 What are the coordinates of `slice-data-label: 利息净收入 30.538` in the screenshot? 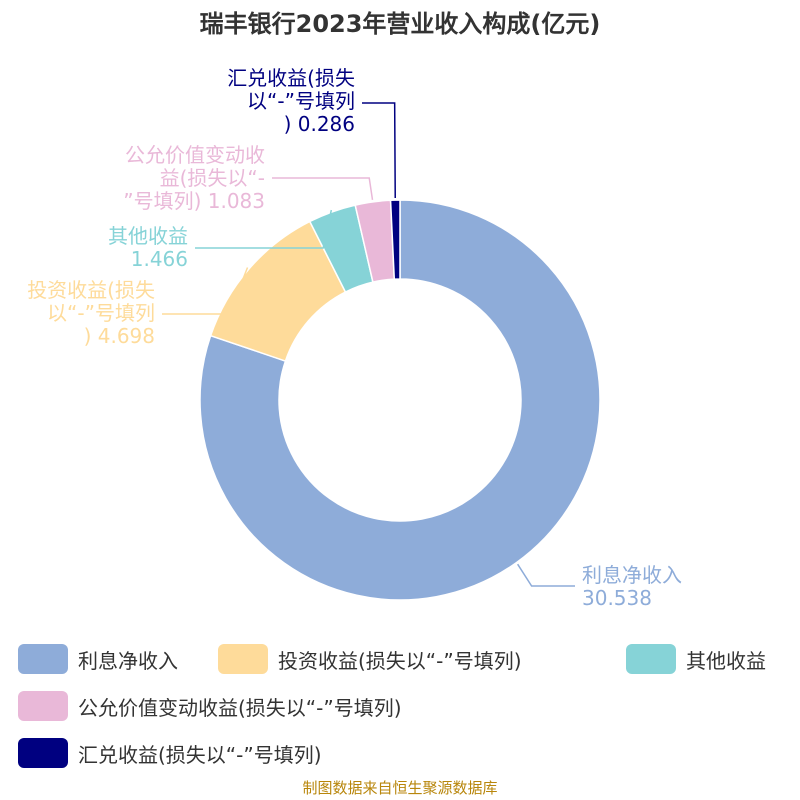 It's located at (632, 586).